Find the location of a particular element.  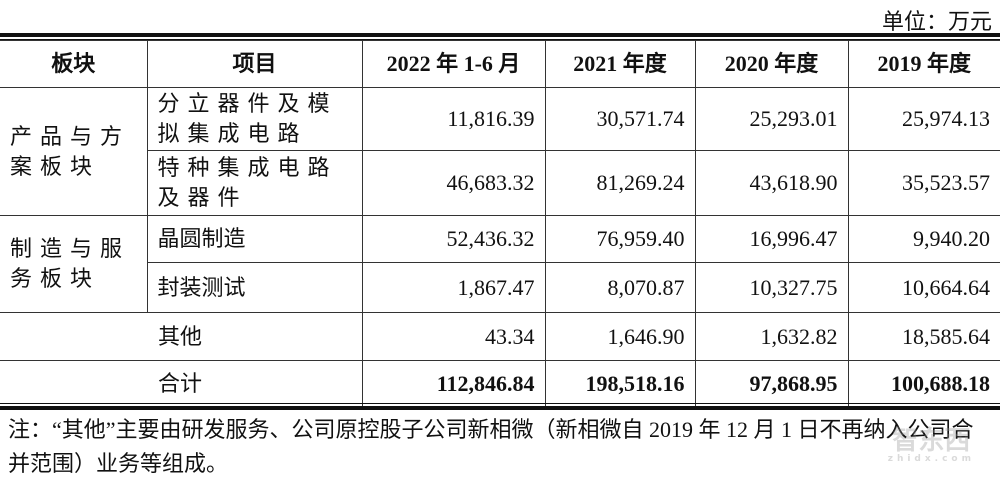

value-cell: 43,618.90 is located at coordinates (771, 183).